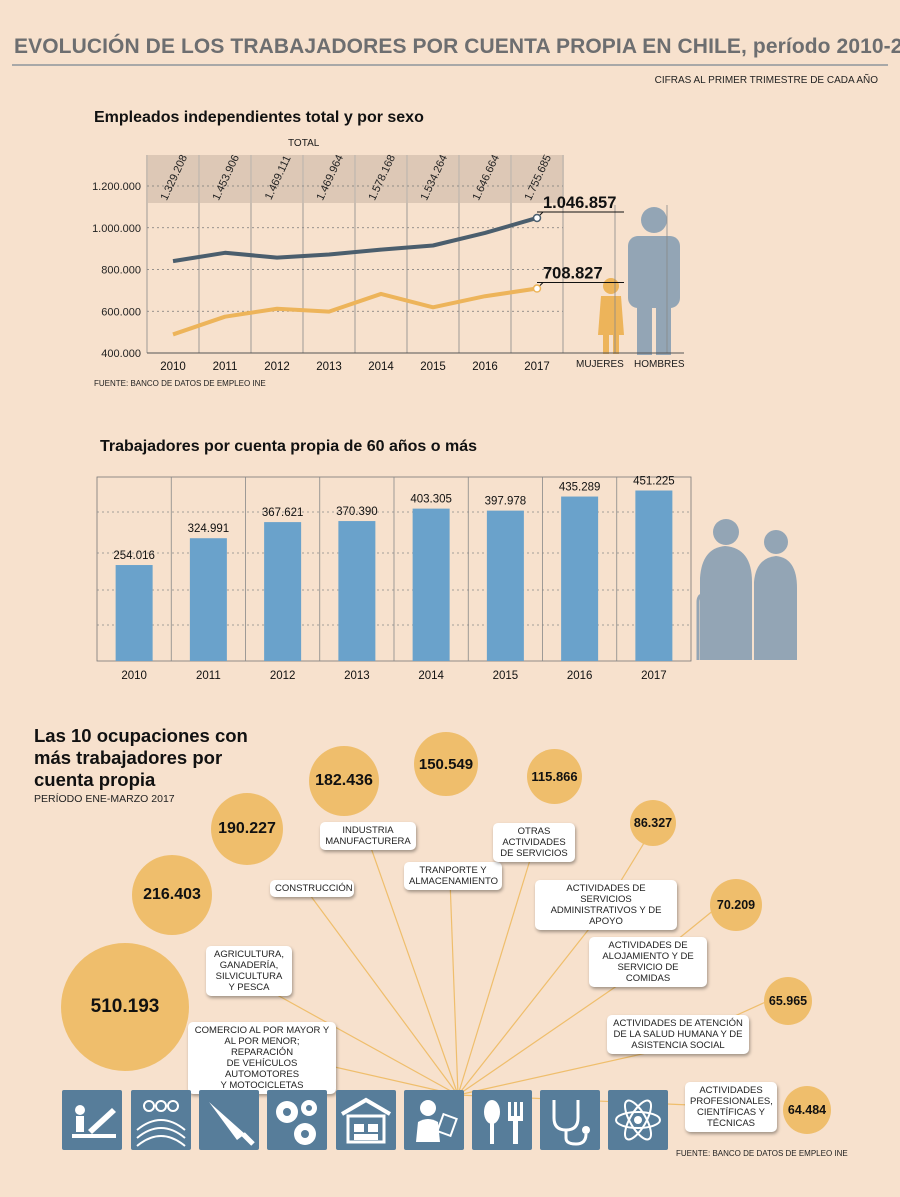 Image resolution: width=900 pixels, height=1197 pixels. Describe the element at coordinates (450, 65) in the screenshot. I see `title-divider` at that location.